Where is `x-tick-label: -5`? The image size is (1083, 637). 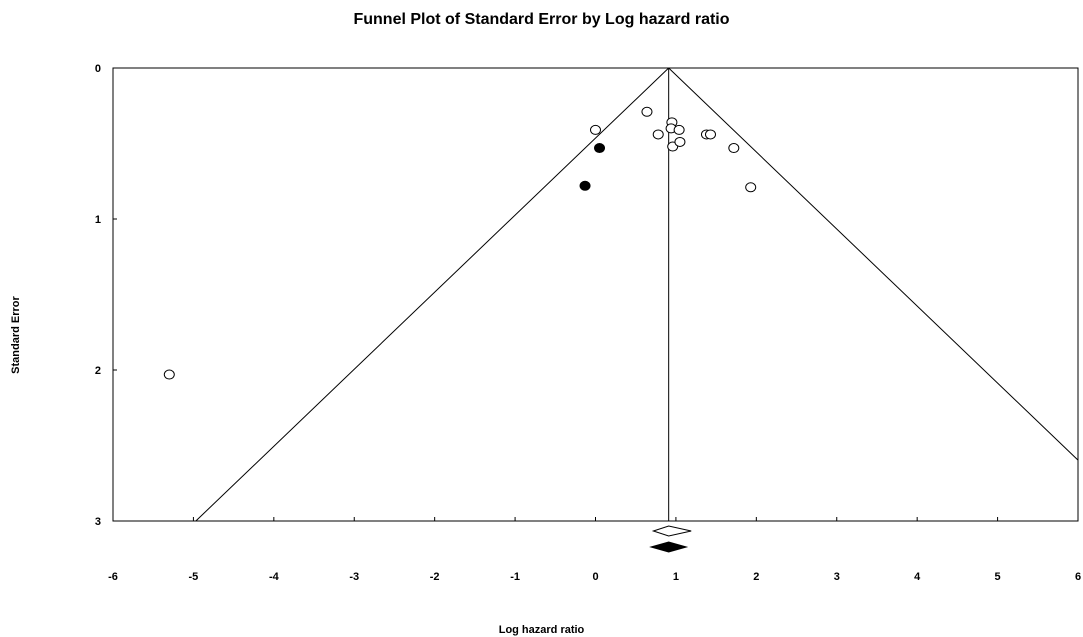 x-tick-label: -5 is located at coordinates (194, 577).